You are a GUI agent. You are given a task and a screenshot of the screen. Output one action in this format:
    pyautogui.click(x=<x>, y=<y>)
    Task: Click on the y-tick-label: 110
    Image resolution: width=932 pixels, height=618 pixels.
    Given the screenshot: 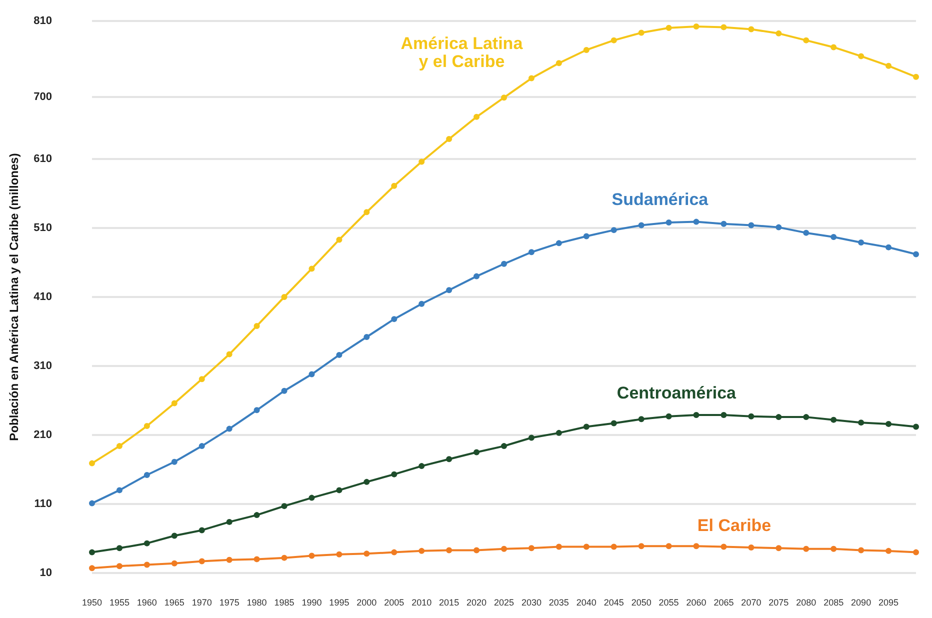 What is the action you would take?
    pyautogui.click(x=43, y=504)
    